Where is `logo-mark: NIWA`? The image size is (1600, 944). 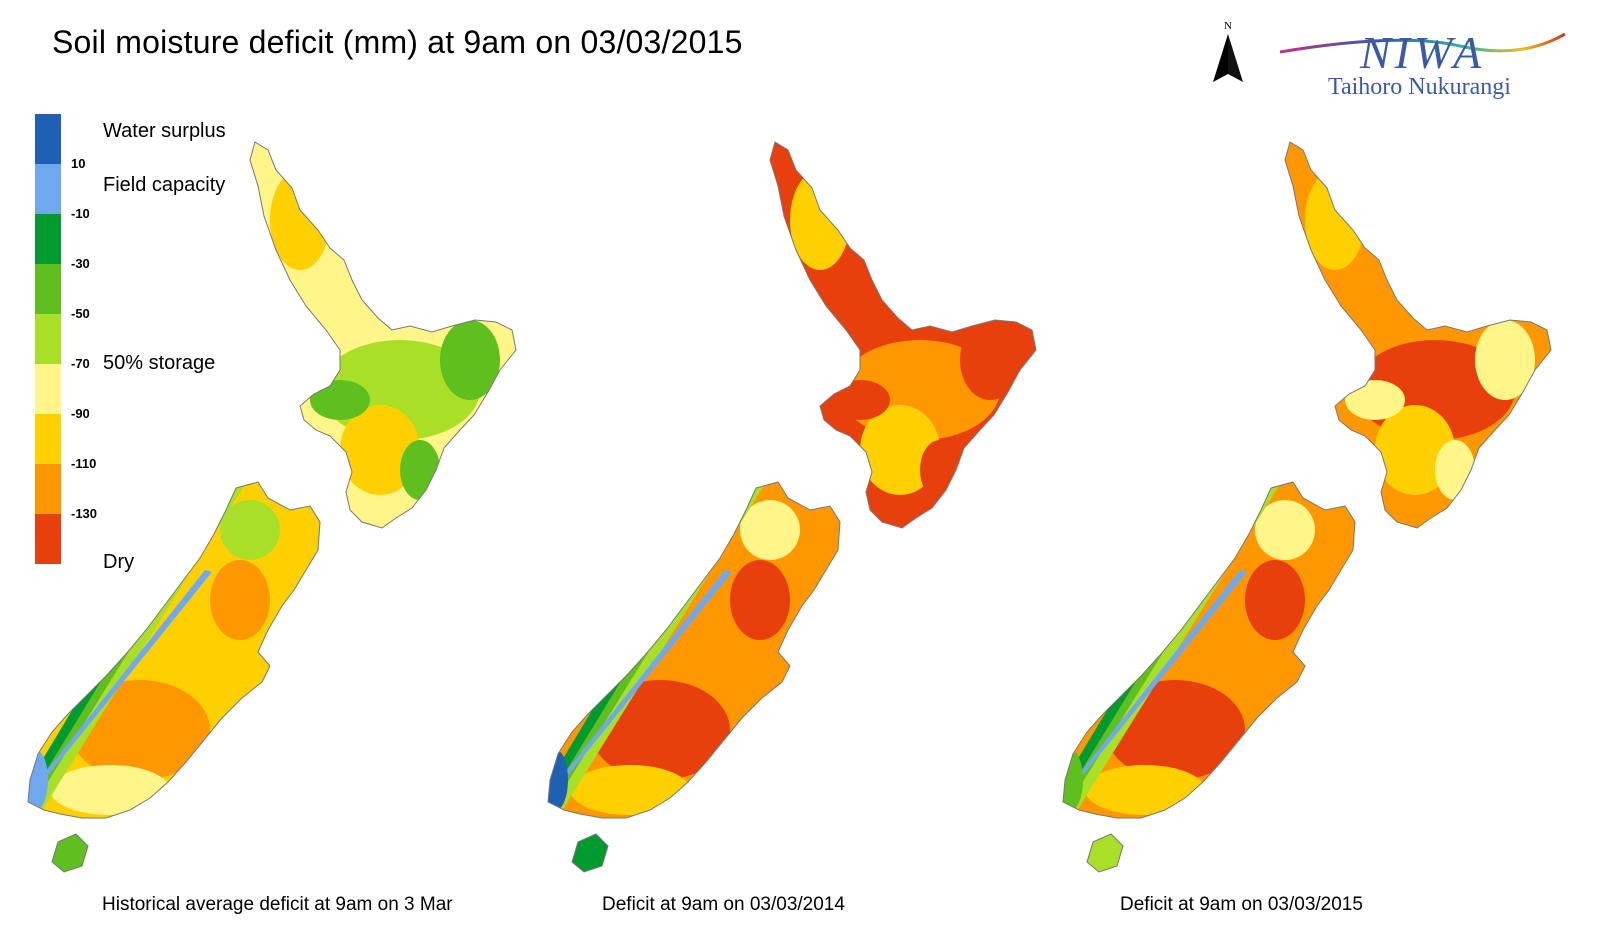
logo-mark: NIWA is located at coordinates (1423, 52).